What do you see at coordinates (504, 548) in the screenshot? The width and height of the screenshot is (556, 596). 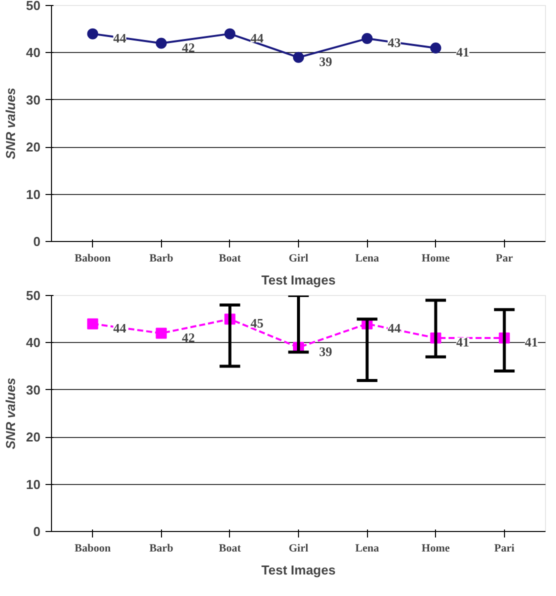 I see `x-tick-label: Pari` at bounding box center [504, 548].